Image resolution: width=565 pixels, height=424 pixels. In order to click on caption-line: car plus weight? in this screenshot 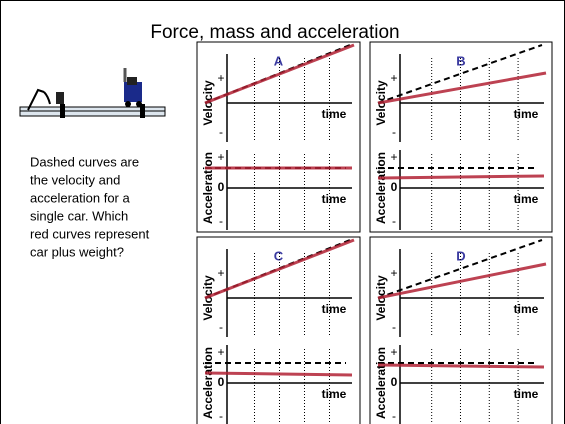, I will do `click(77, 251)`.